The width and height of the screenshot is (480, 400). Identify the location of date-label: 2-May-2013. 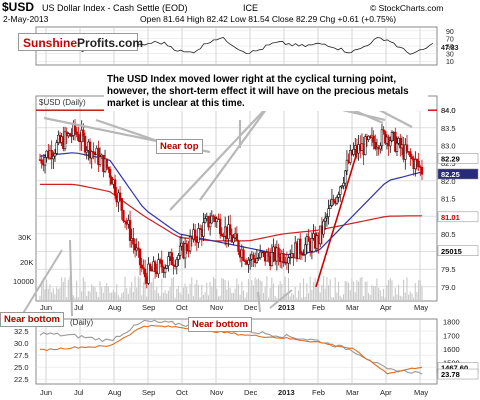
(26, 19).